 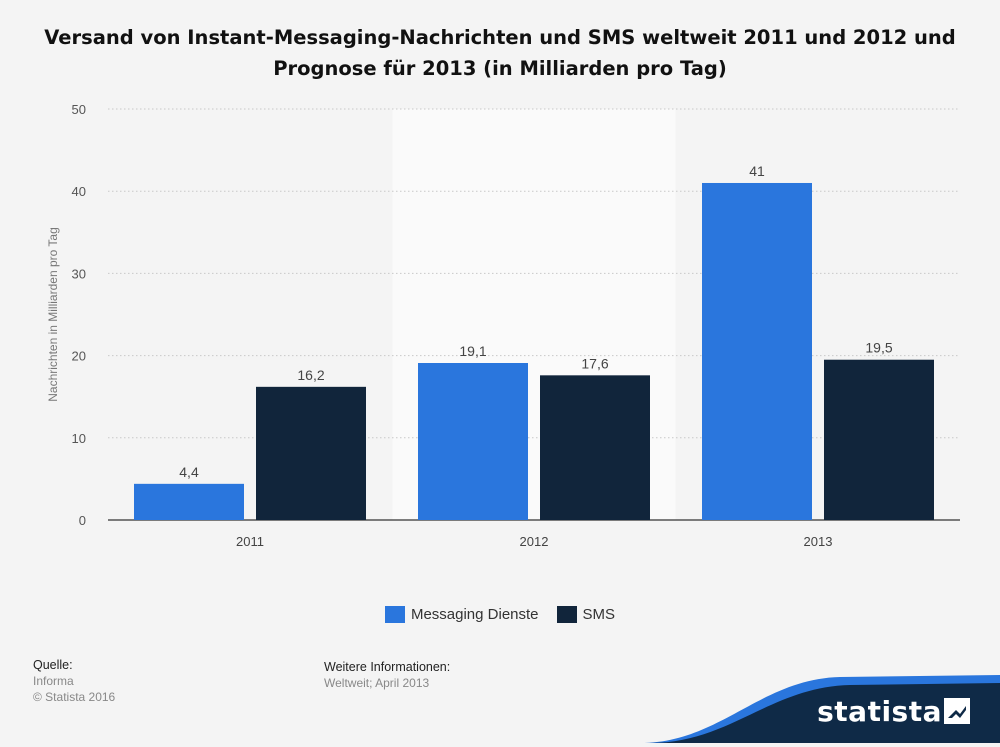 What do you see at coordinates (595, 447) in the screenshot?
I see `bar-sms-2012` at bounding box center [595, 447].